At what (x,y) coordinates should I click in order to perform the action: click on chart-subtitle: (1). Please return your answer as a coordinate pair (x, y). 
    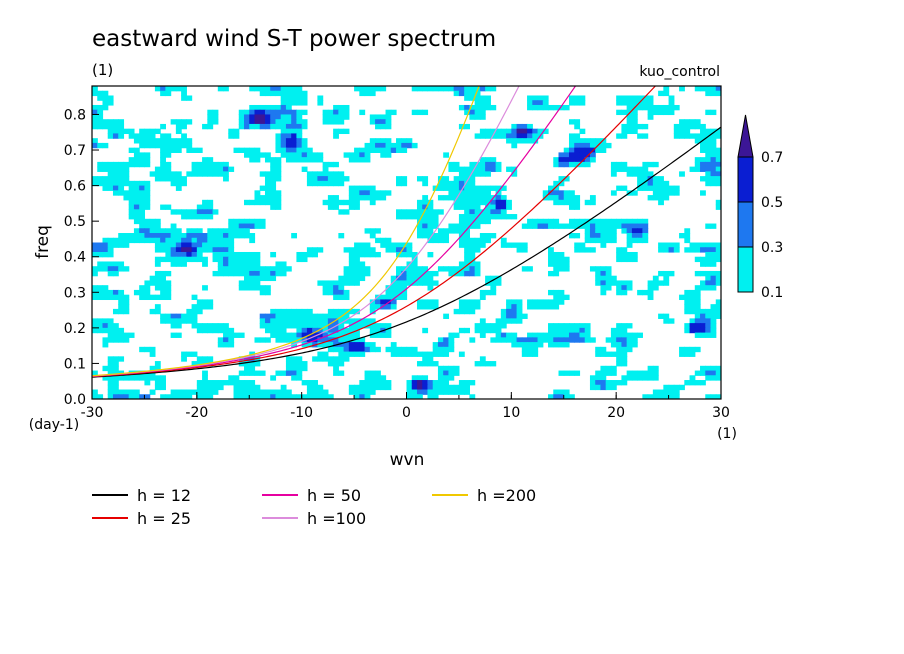
    Looking at the image, I should click on (102, 70).